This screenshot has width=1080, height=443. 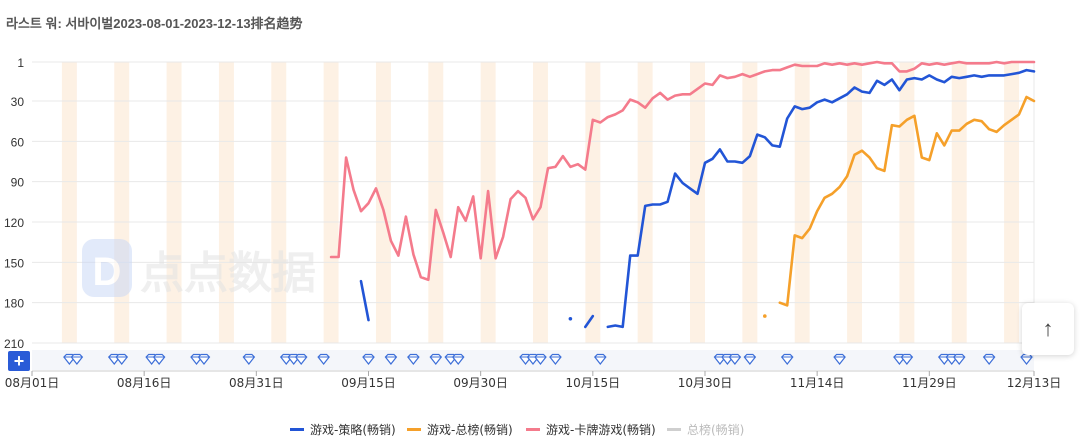 I want to click on event-axis, so click(x=533, y=360).